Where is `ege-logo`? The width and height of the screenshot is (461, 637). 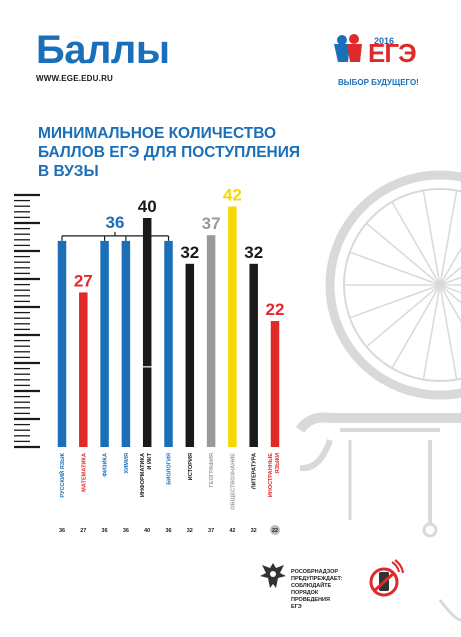
ege-logo is located at coordinates (348, 48).